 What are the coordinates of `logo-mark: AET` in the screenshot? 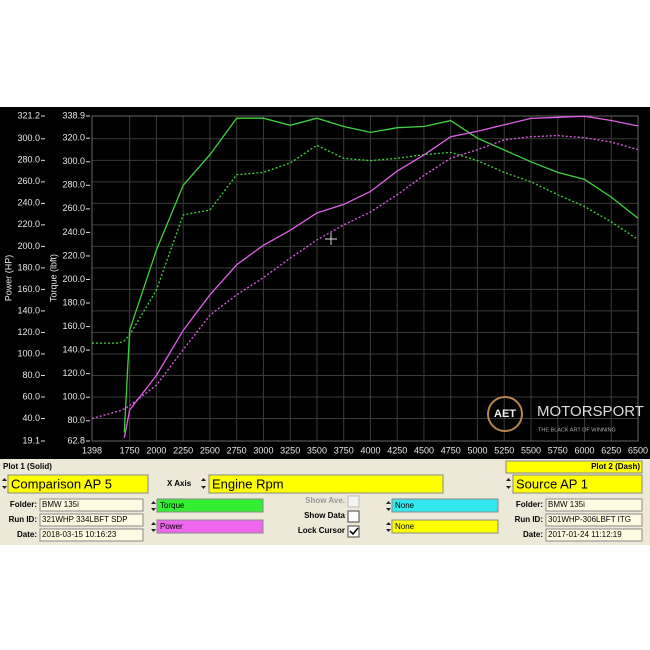 It's located at (505, 414).